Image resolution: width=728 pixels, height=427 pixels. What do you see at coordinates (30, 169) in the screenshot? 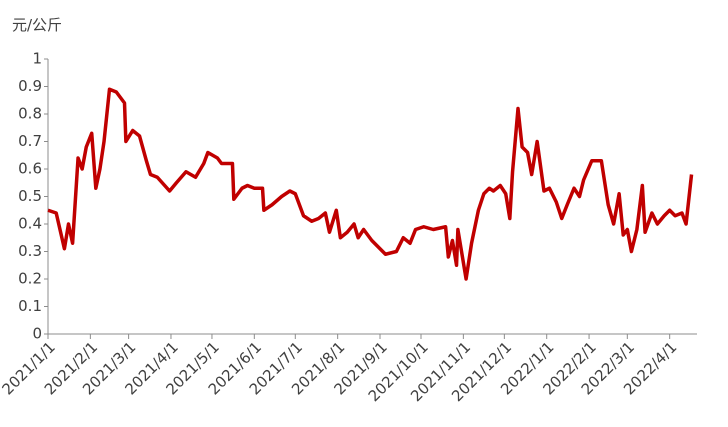
I see `y-tick-label: 0.6` at bounding box center [30, 169].